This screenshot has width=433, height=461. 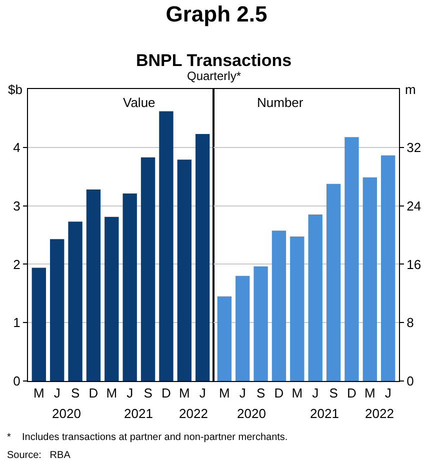 What do you see at coordinates (414, 147) in the screenshot?
I see `y-tick-label: 32` at bounding box center [414, 147].